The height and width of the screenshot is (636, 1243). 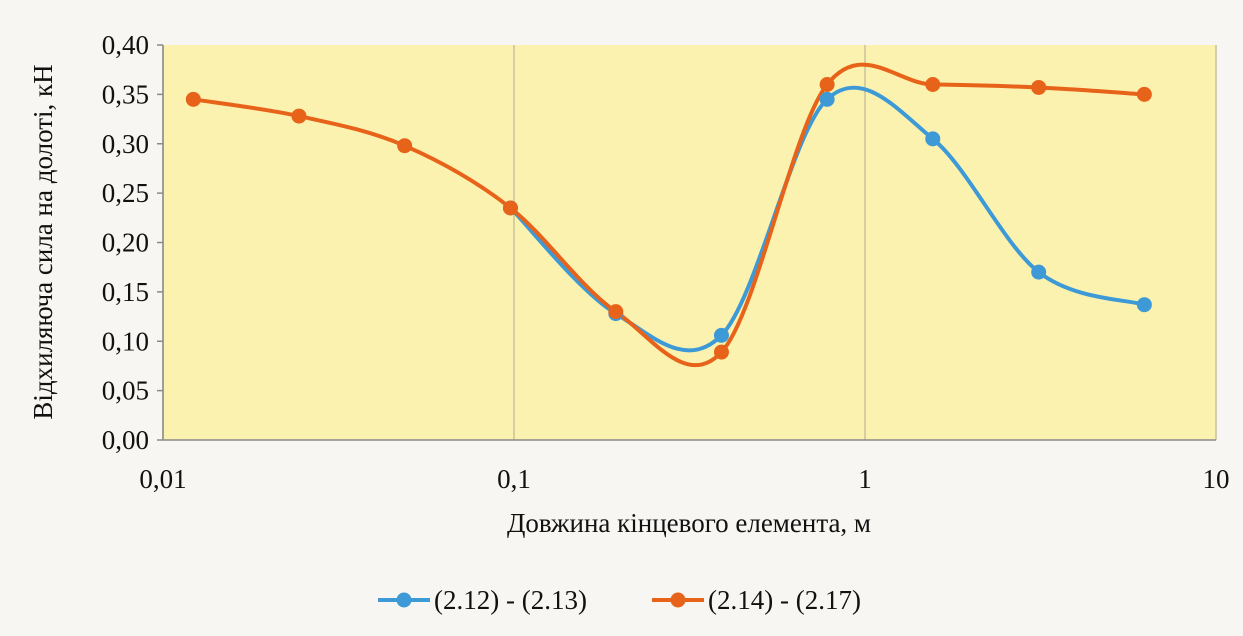 I want to click on y-tick-label: 0,30, so click(x=125, y=144).